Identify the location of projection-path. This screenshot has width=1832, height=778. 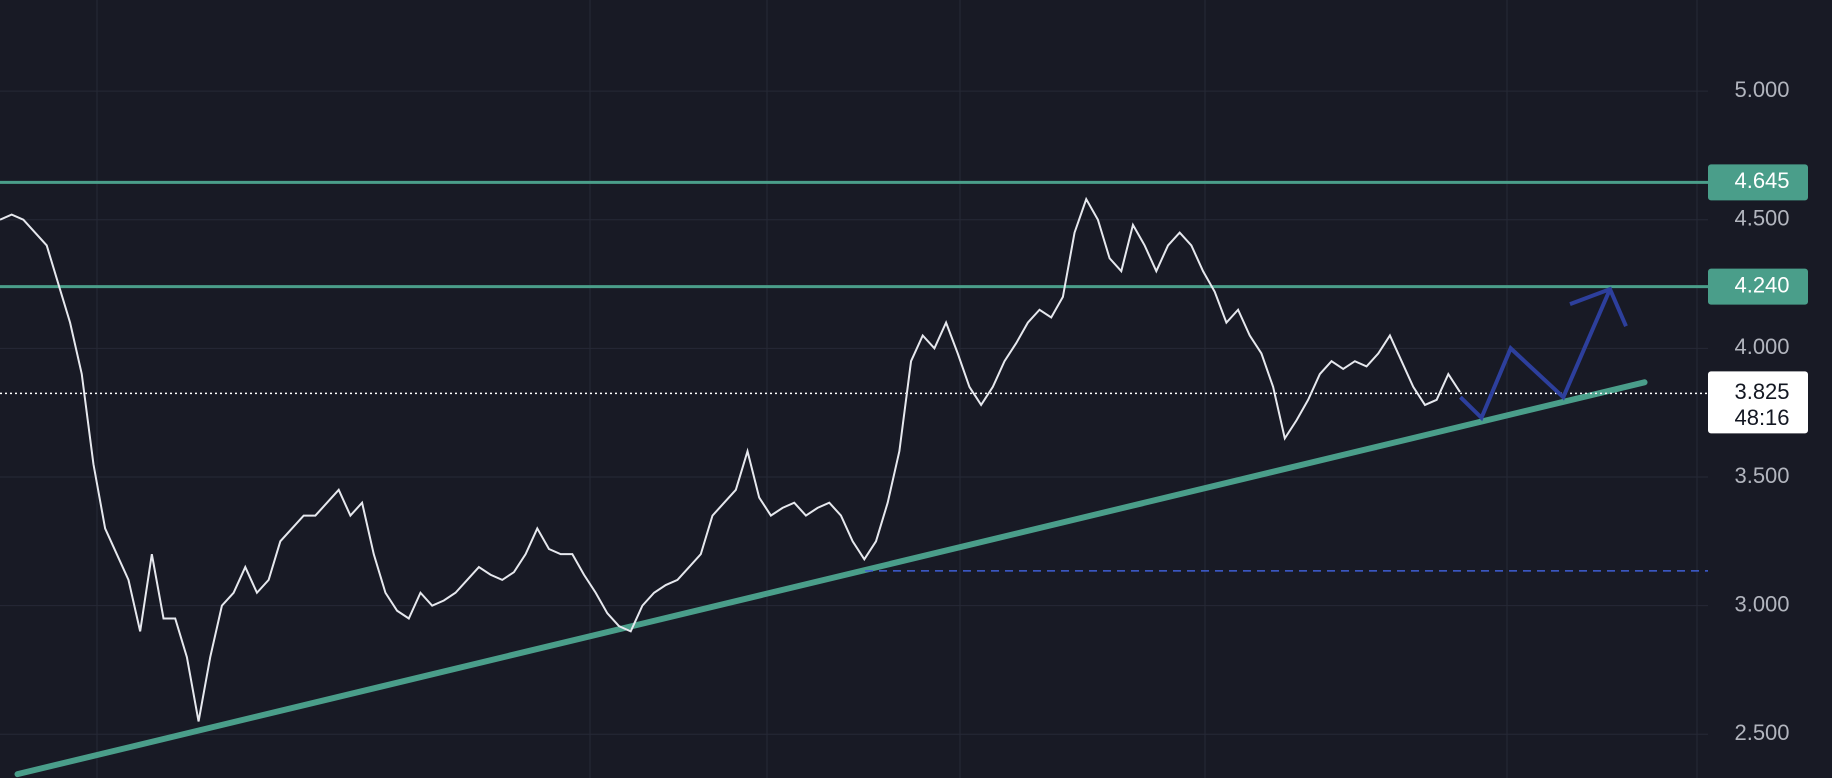
(1535, 355).